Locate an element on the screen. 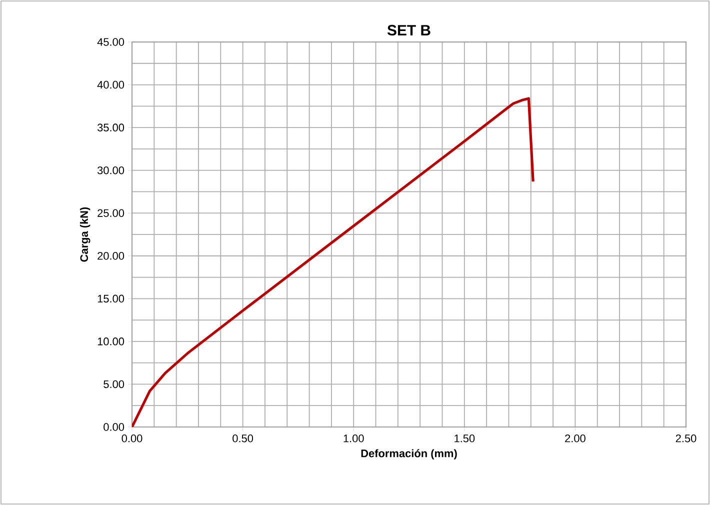 The width and height of the screenshot is (710, 505). y-tick-label: 35.00 is located at coordinates (110, 128).